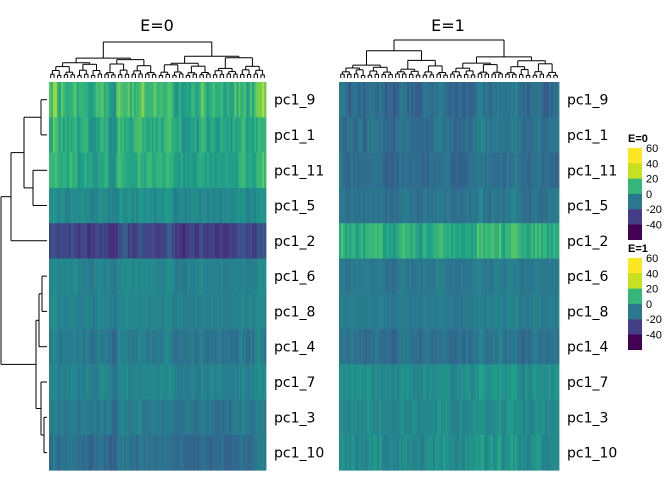 This screenshot has height=480, width=672. I want to click on row-label-pc1_9-e1: pc1_9, so click(587, 101).